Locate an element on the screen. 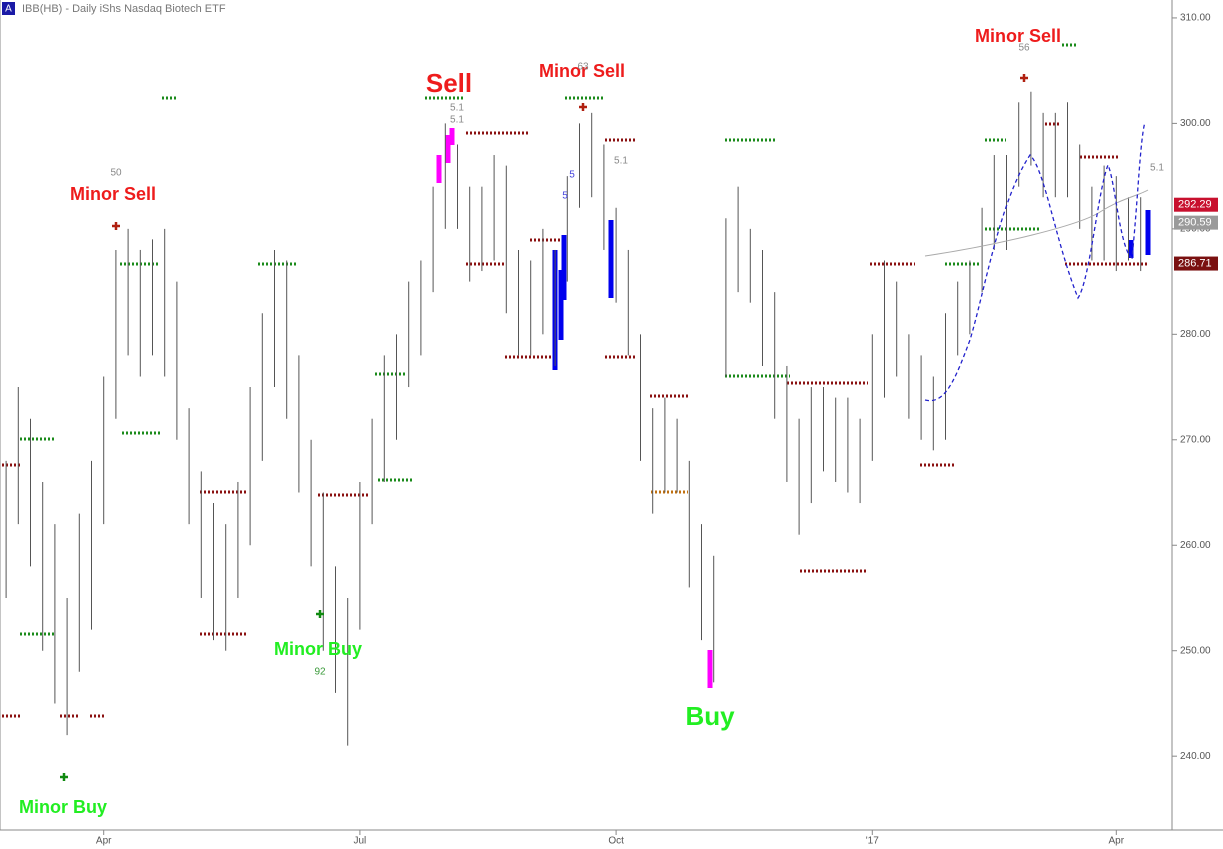 This screenshot has width=1223, height=849. price-tag: 286.71 is located at coordinates (1195, 263).